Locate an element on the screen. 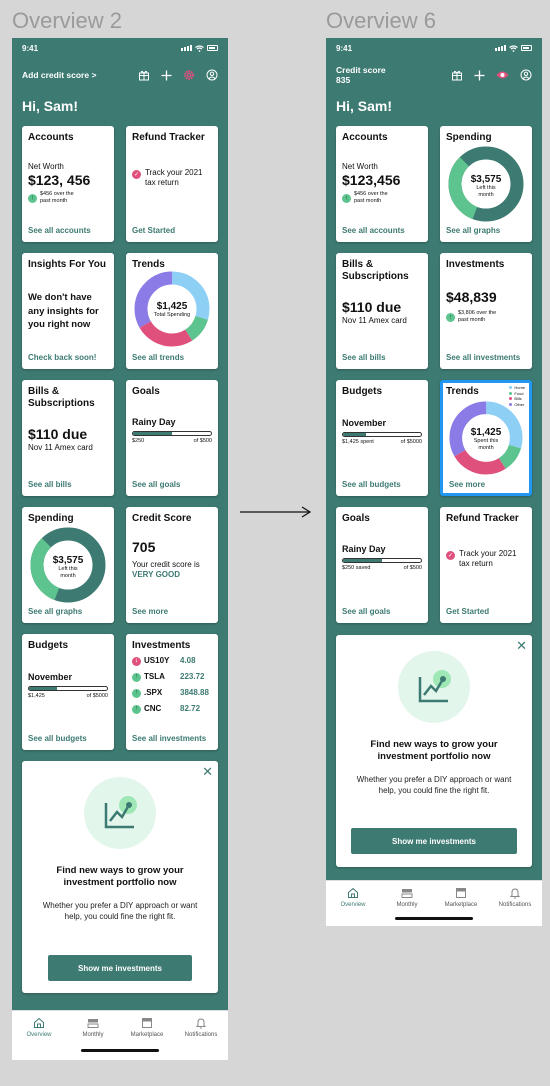 The height and width of the screenshot is (1086, 550). bills-sub: Nov 11 Amex card is located at coordinates (374, 320).